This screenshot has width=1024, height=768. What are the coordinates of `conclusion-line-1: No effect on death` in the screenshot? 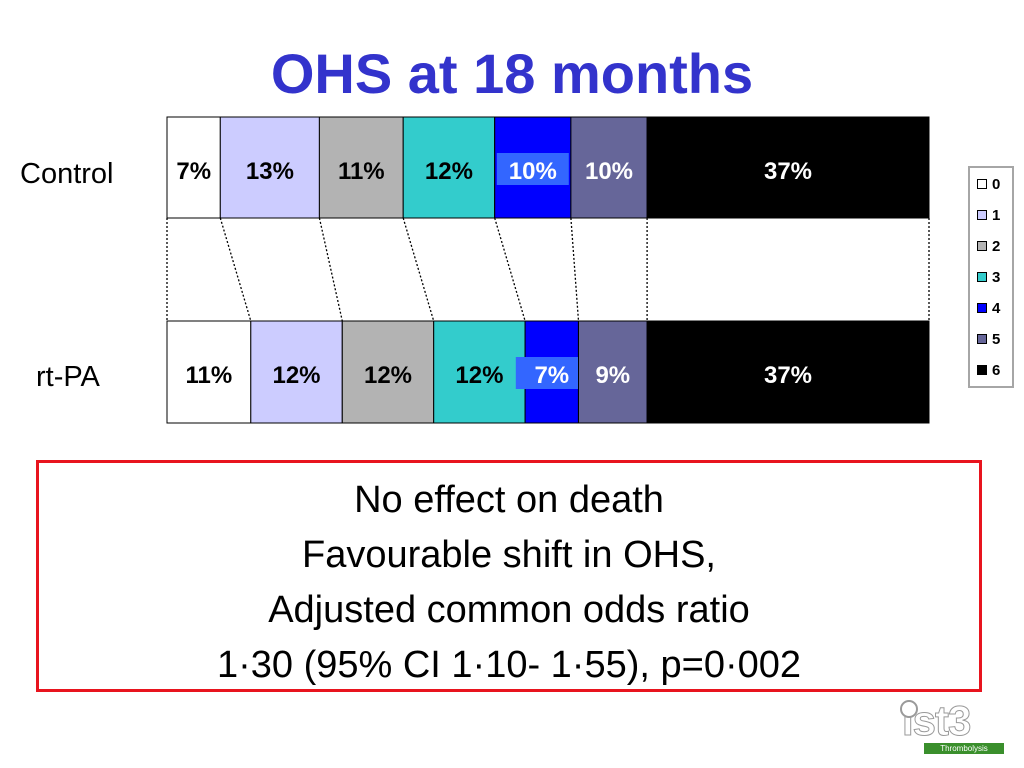 It's located at (509, 500).